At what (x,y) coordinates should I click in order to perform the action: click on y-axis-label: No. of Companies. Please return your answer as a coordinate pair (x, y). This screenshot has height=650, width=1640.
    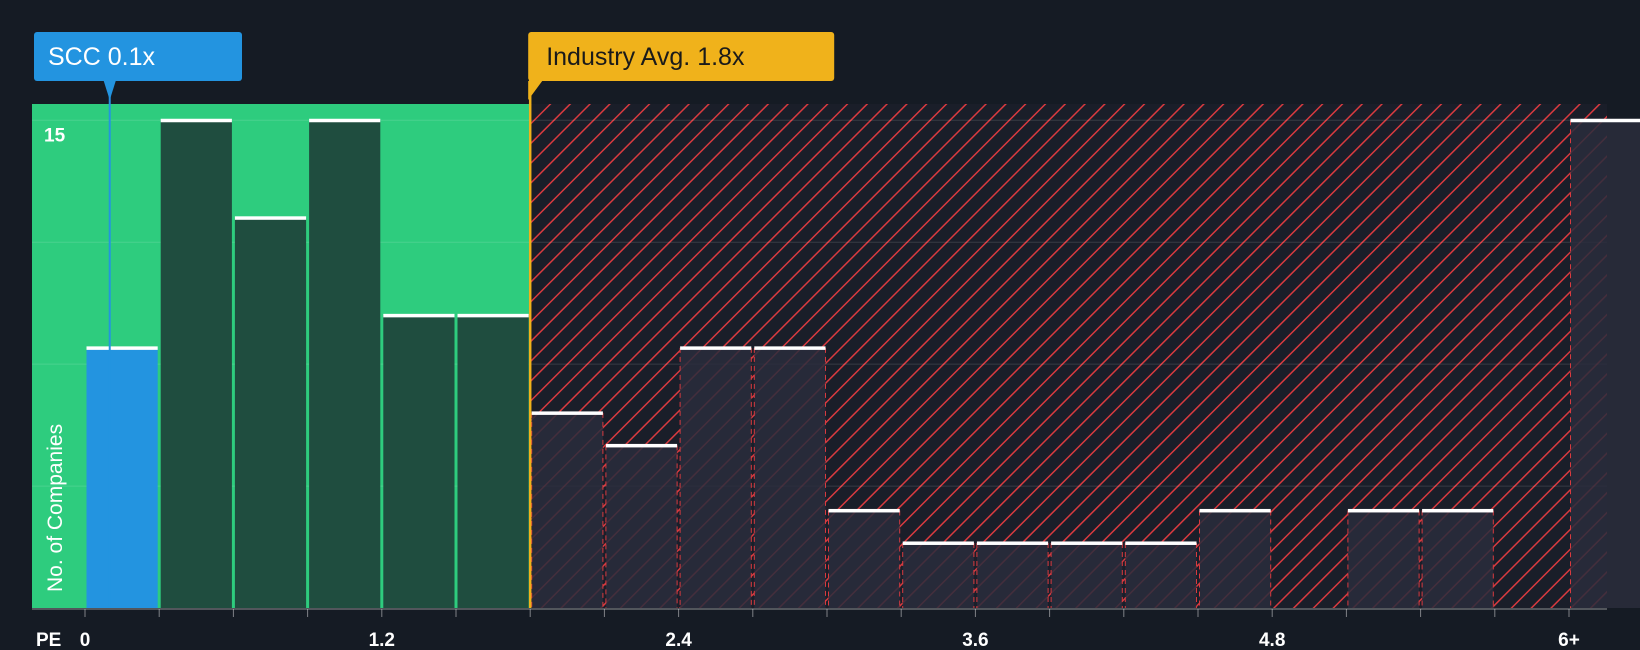
    Looking at the image, I should click on (55, 508).